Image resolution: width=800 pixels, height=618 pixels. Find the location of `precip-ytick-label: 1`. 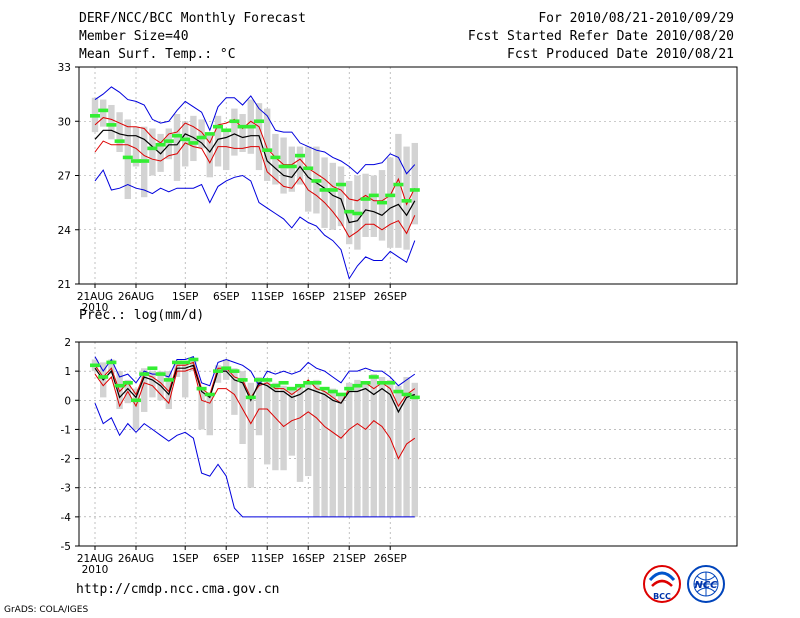

precip-ytick-label: 1 is located at coordinates (67, 372).